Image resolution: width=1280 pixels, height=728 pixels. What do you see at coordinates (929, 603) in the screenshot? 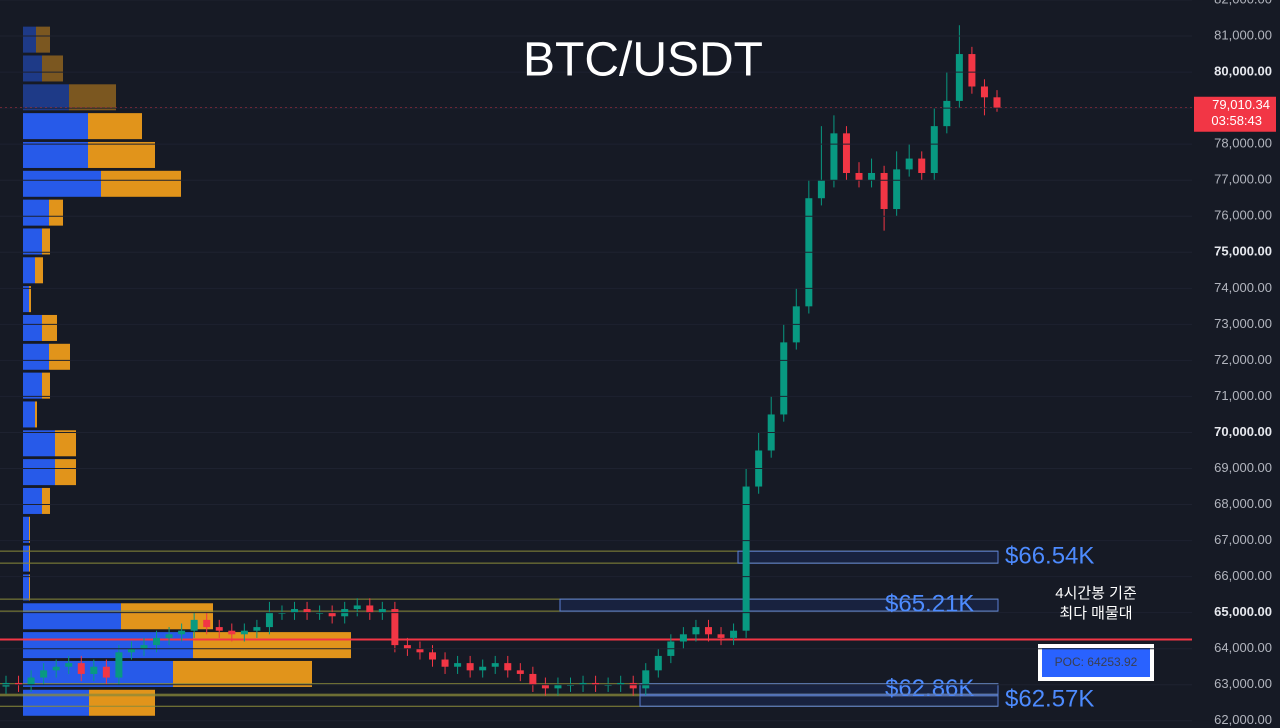
I see `level-label: $65.21K` at bounding box center [929, 603].